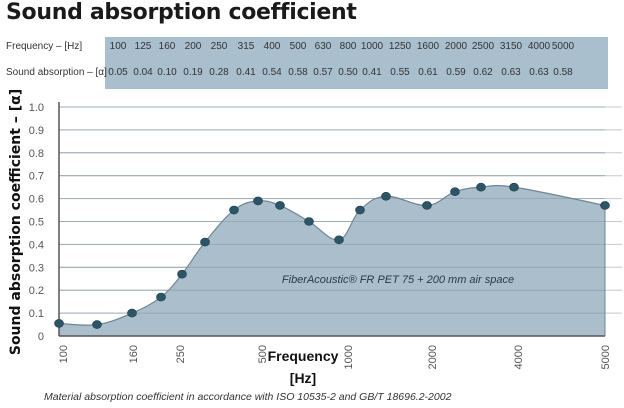 This screenshot has width=624, height=408. What do you see at coordinates (181, 12) in the screenshot?
I see `page-title: Sound absorption coefficient` at bounding box center [181, 12].